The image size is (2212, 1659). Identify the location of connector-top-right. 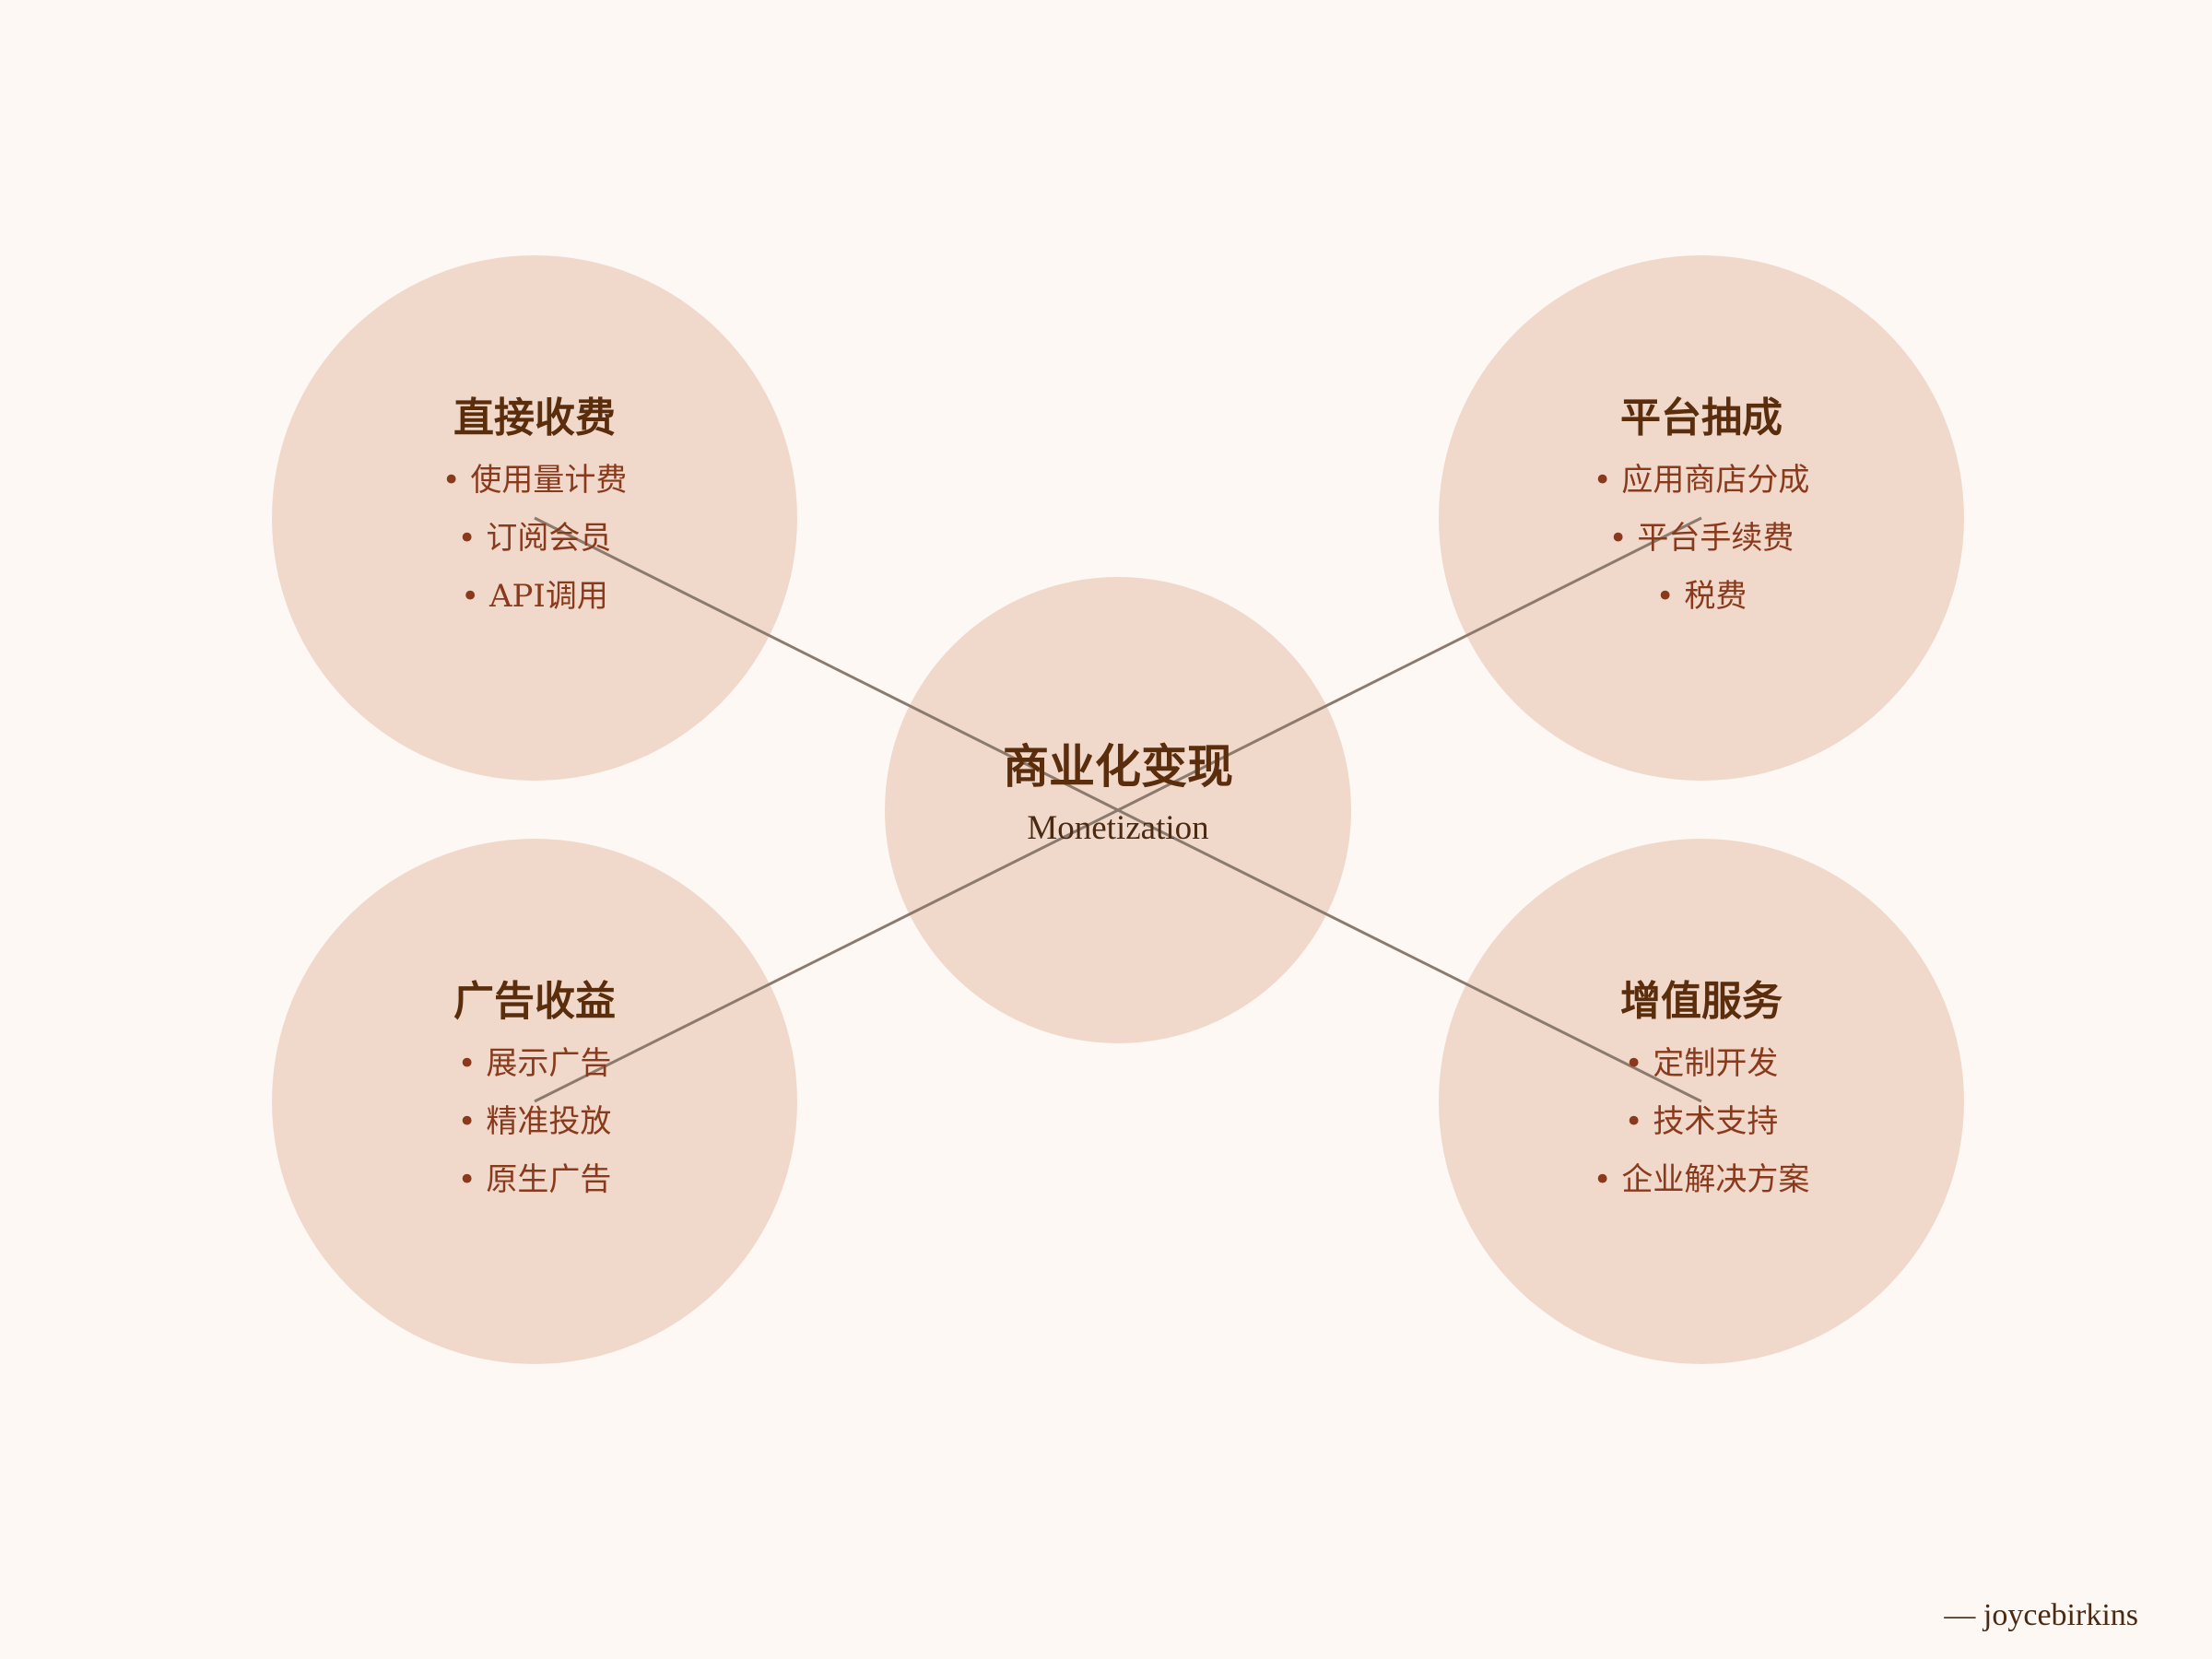
(1409, 664).